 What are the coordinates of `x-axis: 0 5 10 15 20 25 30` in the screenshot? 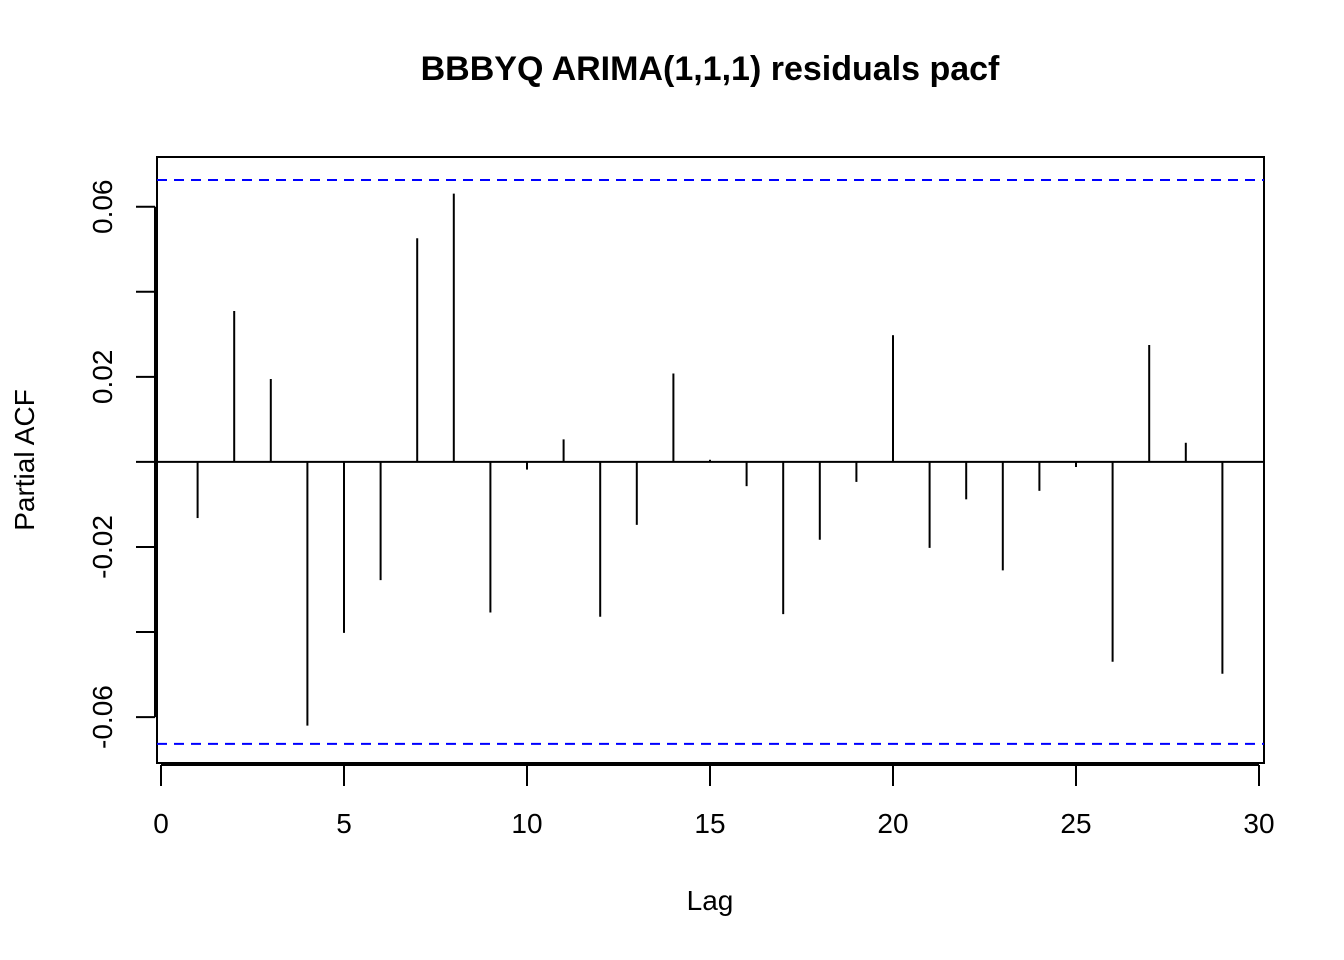 It's located at (714, 801).